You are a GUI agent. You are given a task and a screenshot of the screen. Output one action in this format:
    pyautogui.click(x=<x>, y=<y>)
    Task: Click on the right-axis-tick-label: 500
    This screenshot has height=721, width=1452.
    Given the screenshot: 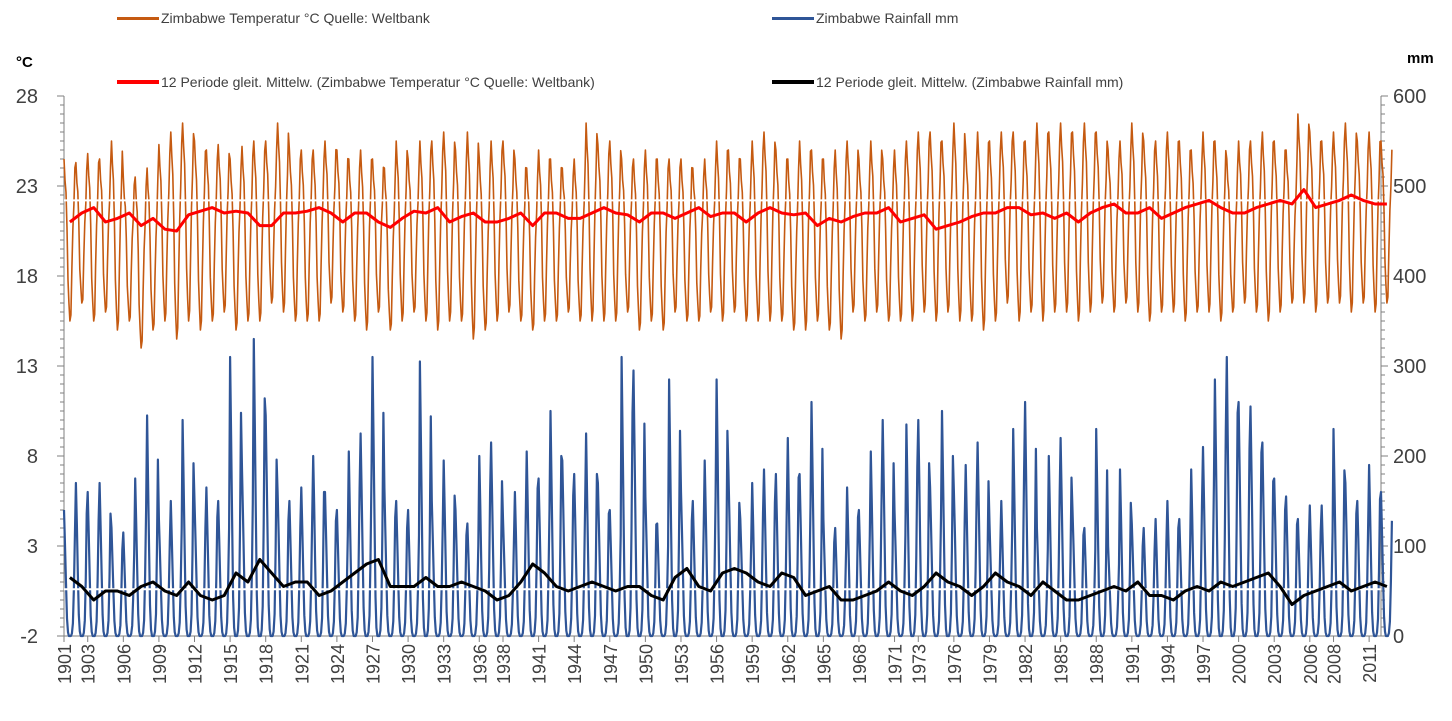 What is the action you would take?
    pyautogui.click(x=1409, y=187)
    